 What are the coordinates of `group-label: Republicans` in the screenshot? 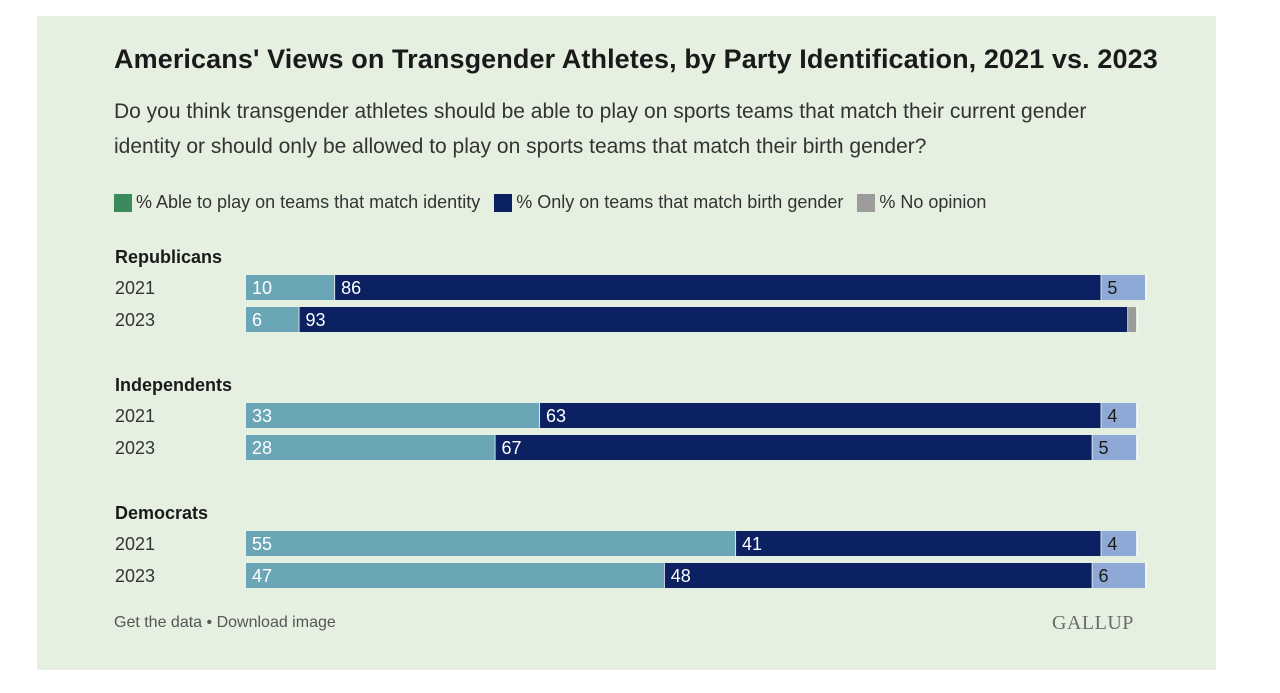 It's located at (168, 257).